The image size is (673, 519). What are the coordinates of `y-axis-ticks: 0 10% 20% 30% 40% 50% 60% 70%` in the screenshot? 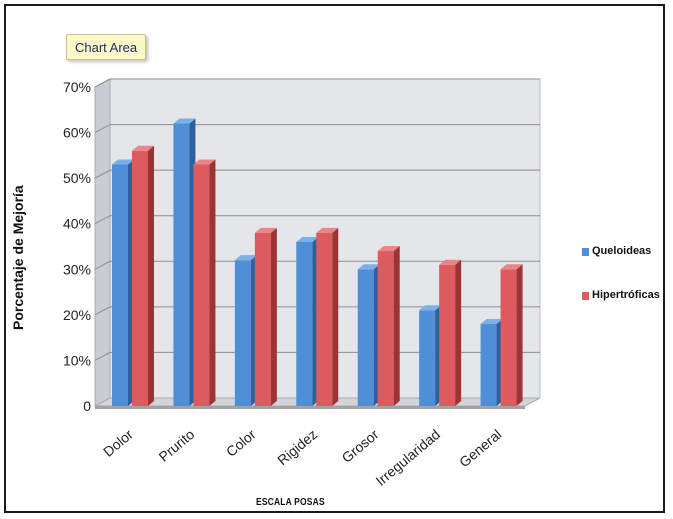 It's located at (77, 246).